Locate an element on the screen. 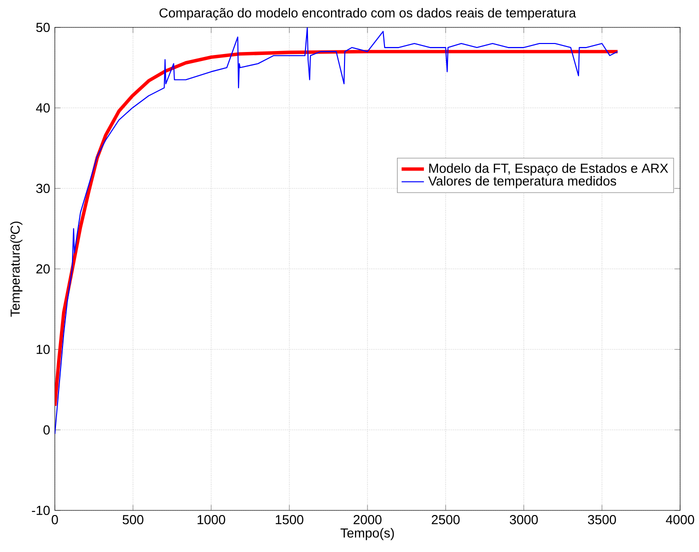 This screenshot has width=699, height=552. y-tick-label: 30 is located at coordinates (43, 188).